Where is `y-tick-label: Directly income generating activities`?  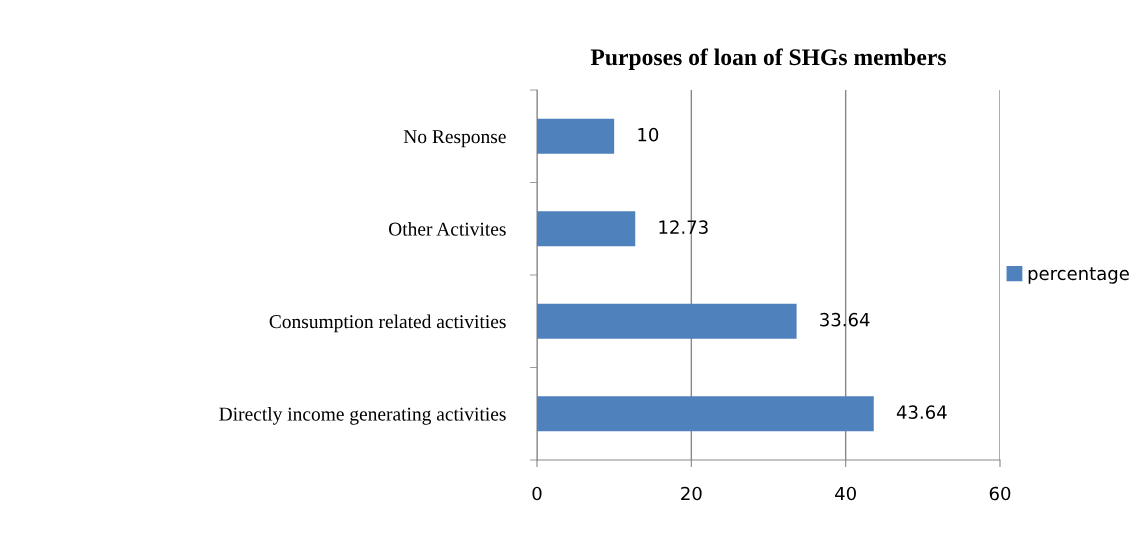
y-tick-label: Directly income generating activities is located at coordinates (362, 416).